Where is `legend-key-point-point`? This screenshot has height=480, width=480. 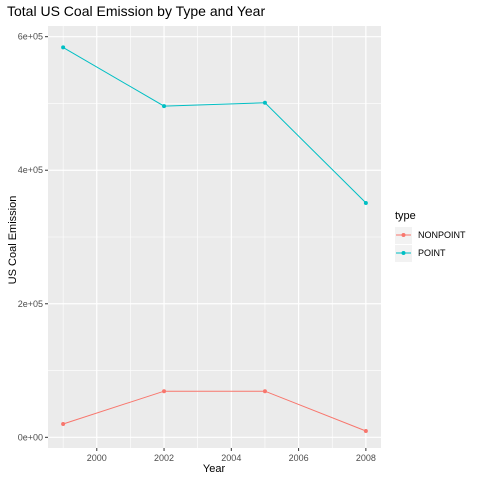
legend-key-point-point is located at coordinates (403, 253).